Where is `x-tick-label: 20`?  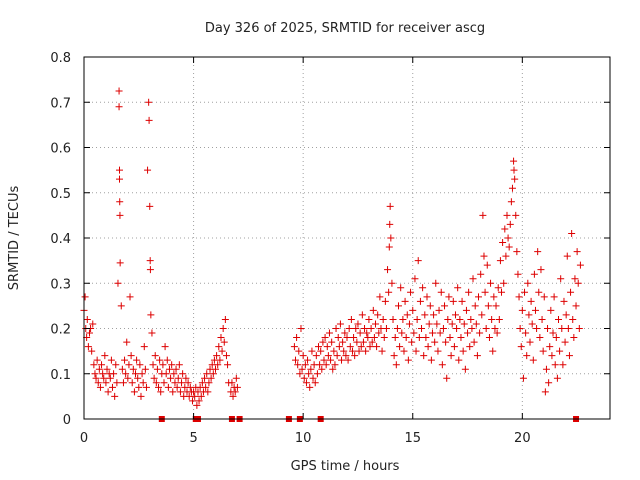 x-tick-label: 20 is located at coordinates (522, 438).